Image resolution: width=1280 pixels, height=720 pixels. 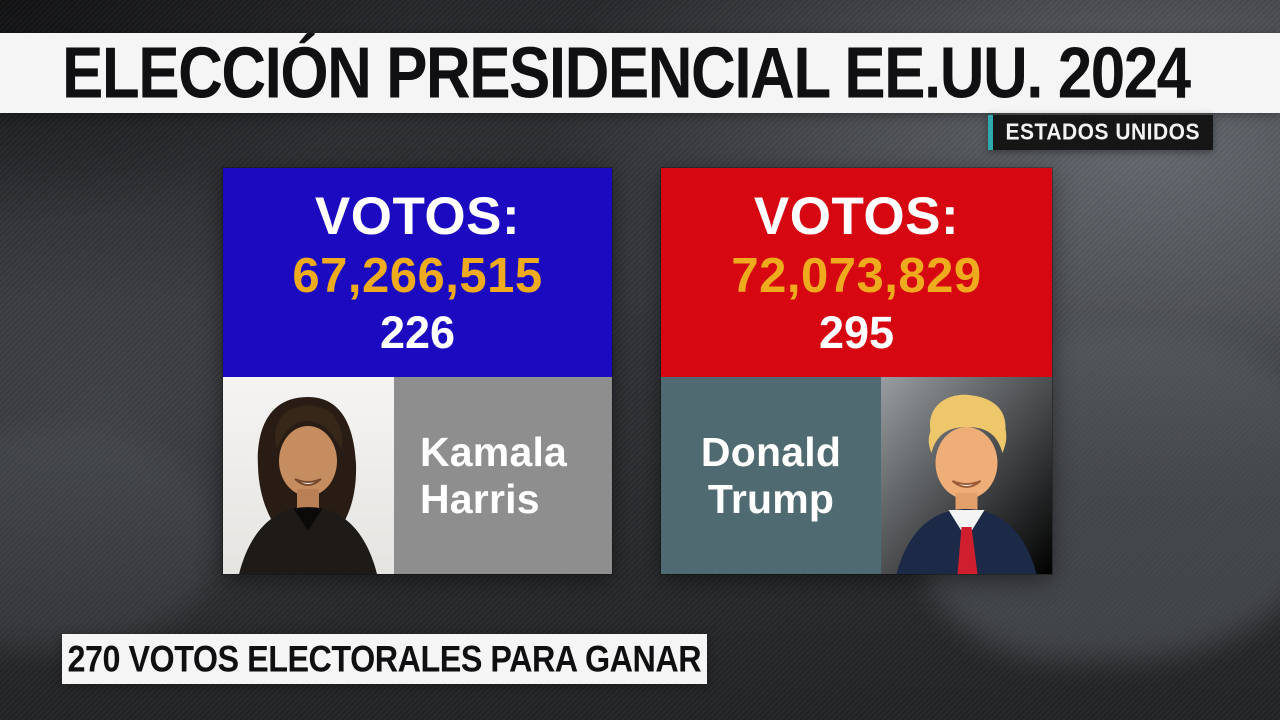 What do you see at coordinates (494, 451) in the screenshot?
I see `harris-first-name: Kamala` at bounding box center [494, 451].